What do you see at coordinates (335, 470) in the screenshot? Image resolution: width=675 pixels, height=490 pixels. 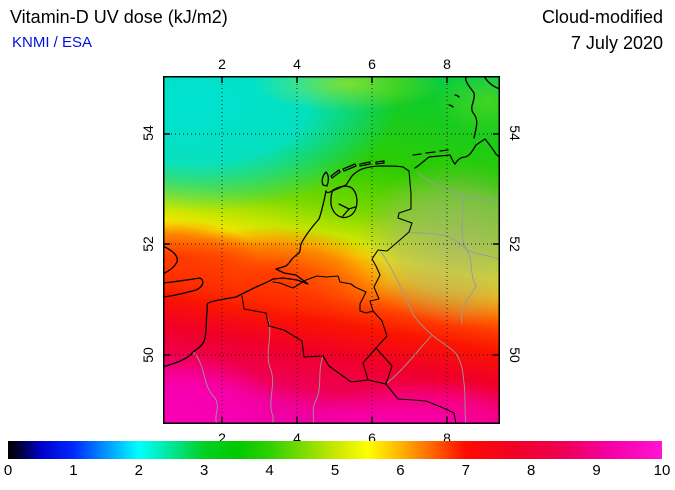 I see `colorbar-tick-label: 5` at bounding box center [335, 470].